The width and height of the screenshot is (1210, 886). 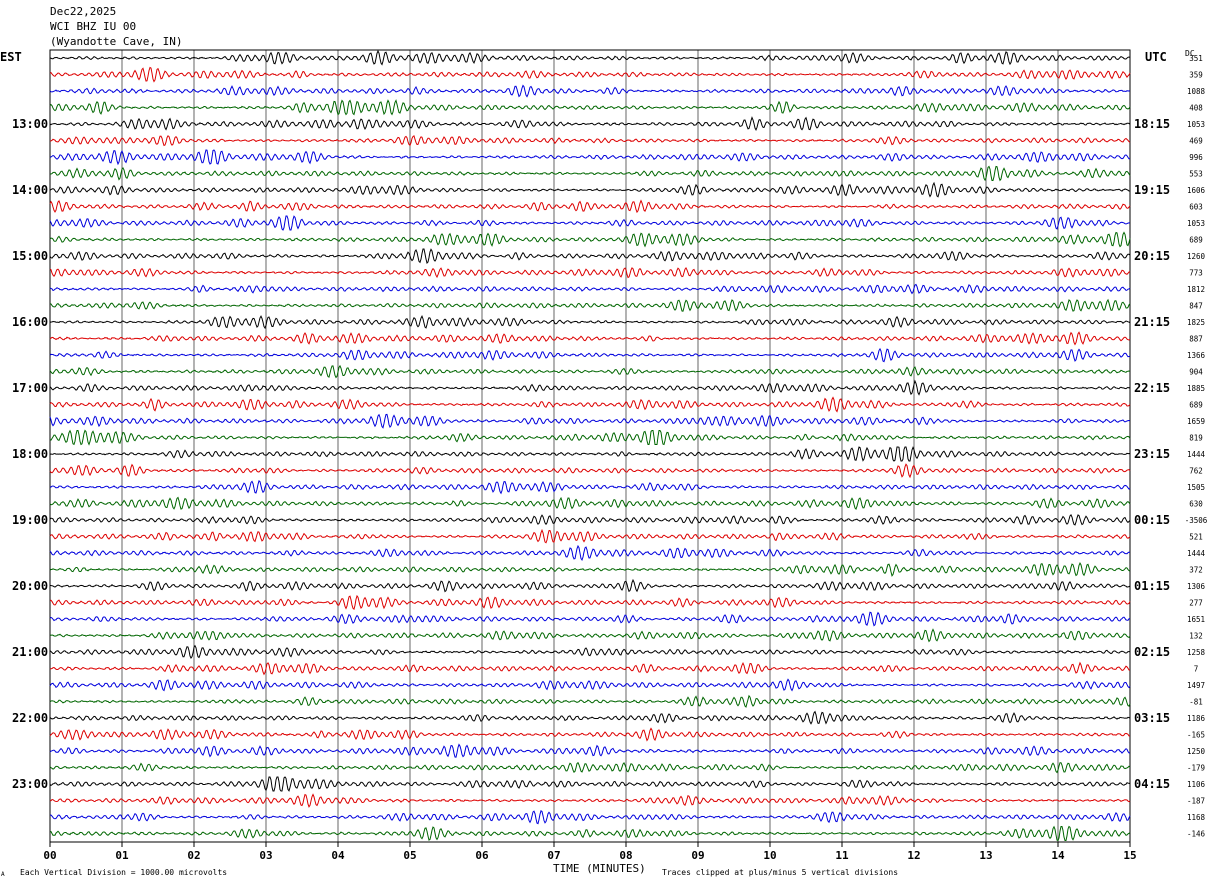 I want to click on dc-offset-label: -81, so click(x=1196, y=702).